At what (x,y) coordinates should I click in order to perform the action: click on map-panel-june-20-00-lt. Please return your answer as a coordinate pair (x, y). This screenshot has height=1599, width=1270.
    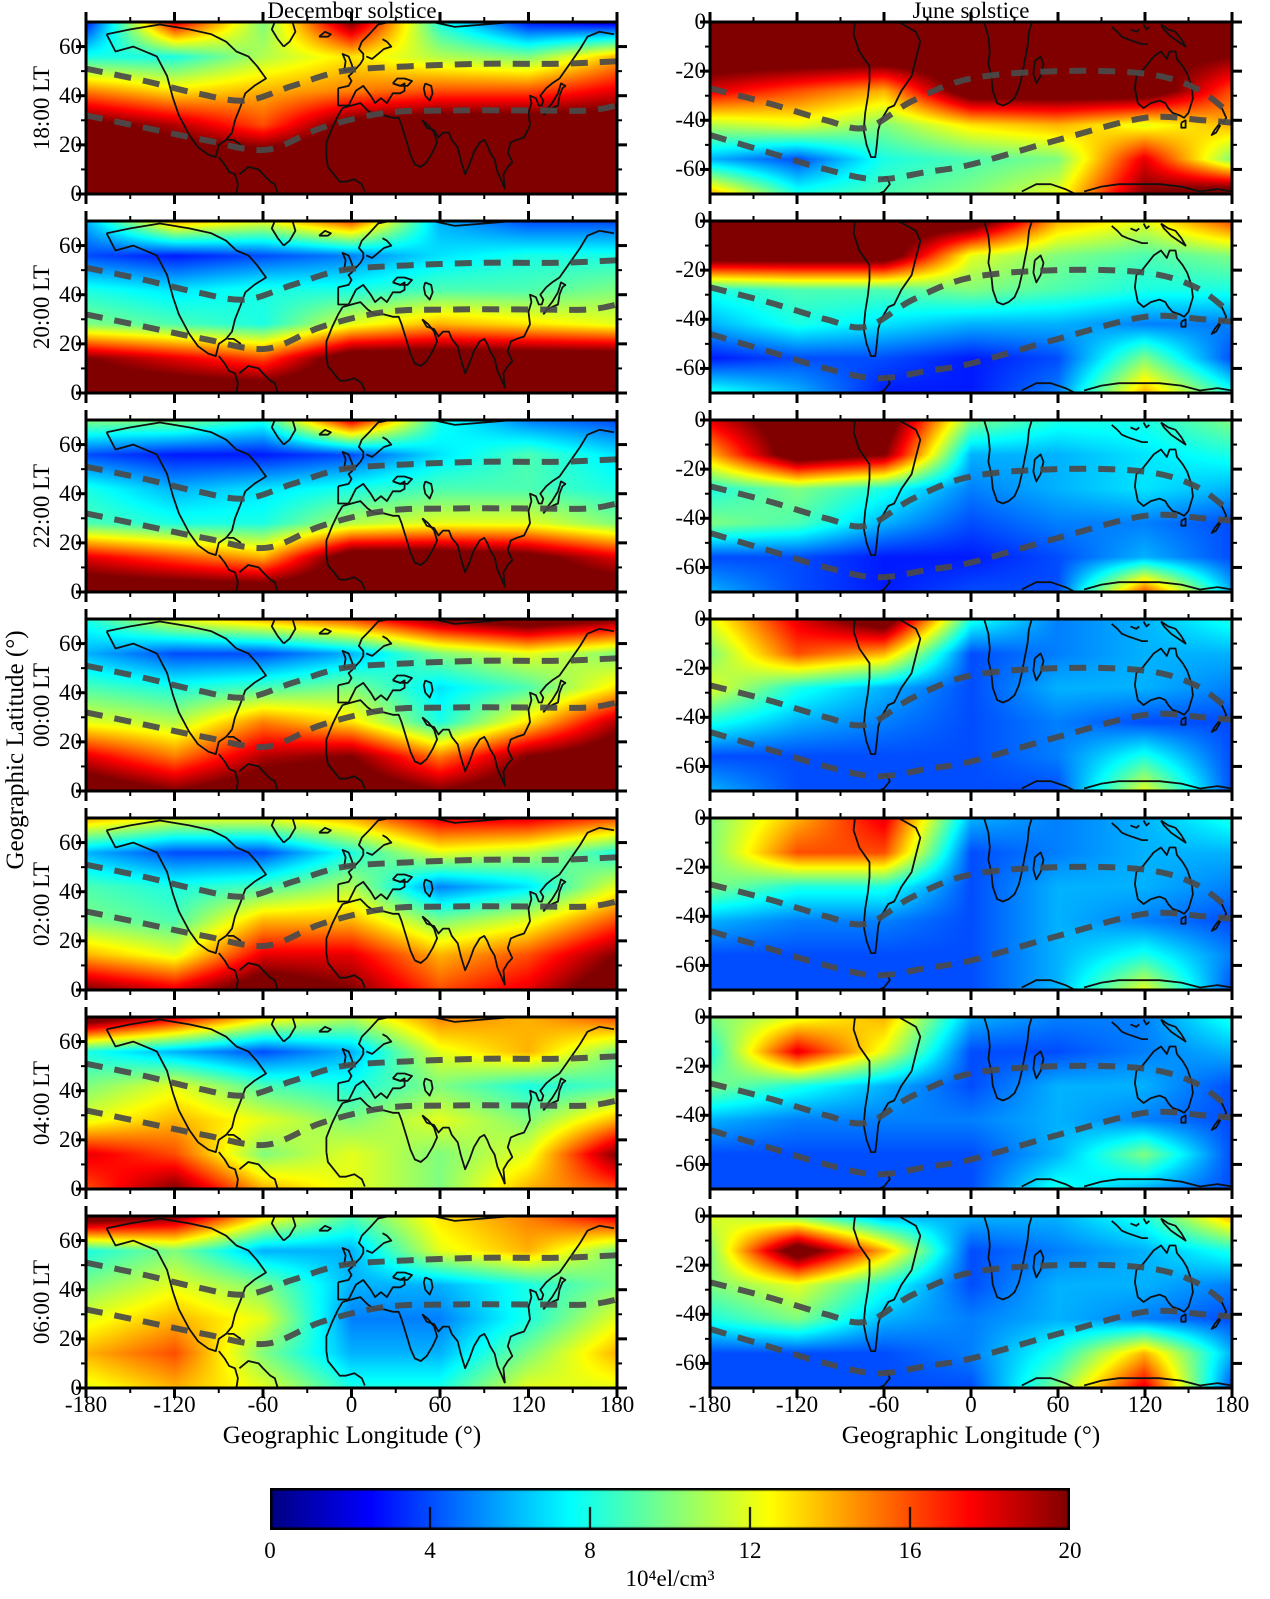
    Looking at the image, I should click on (971, 307).